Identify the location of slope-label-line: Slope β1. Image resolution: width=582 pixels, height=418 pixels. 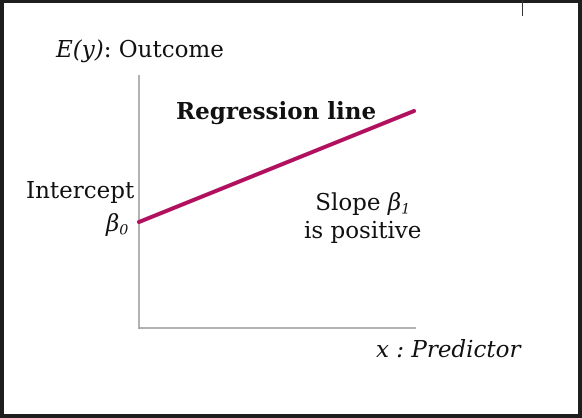
(362, 204).